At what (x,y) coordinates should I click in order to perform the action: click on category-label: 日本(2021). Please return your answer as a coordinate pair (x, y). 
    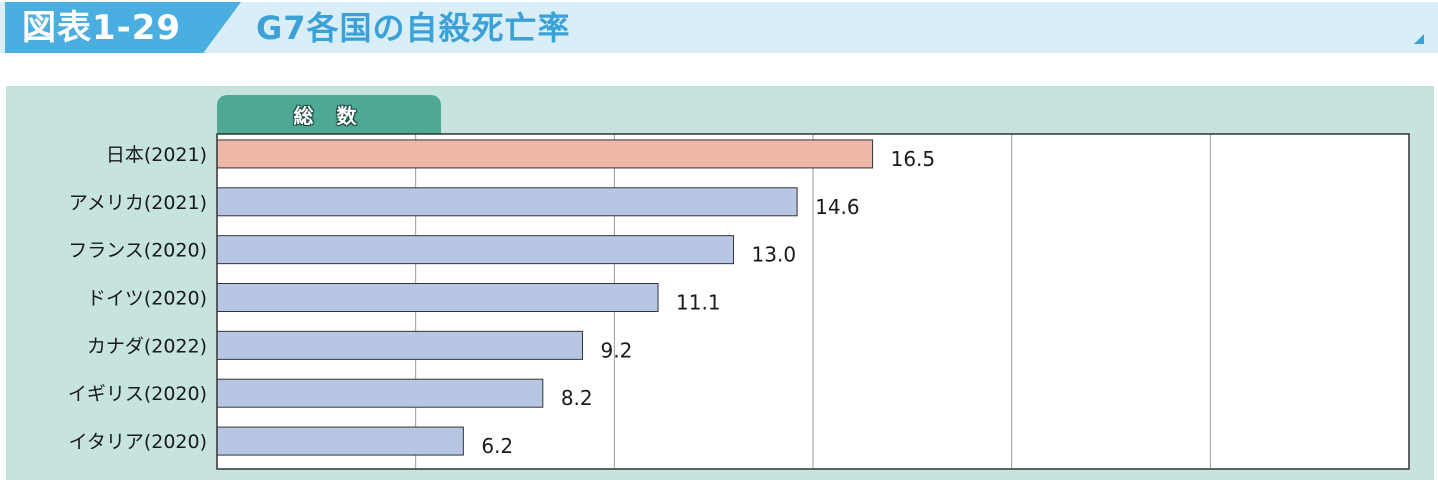
    Looking at the image, I should click on (156, 155).